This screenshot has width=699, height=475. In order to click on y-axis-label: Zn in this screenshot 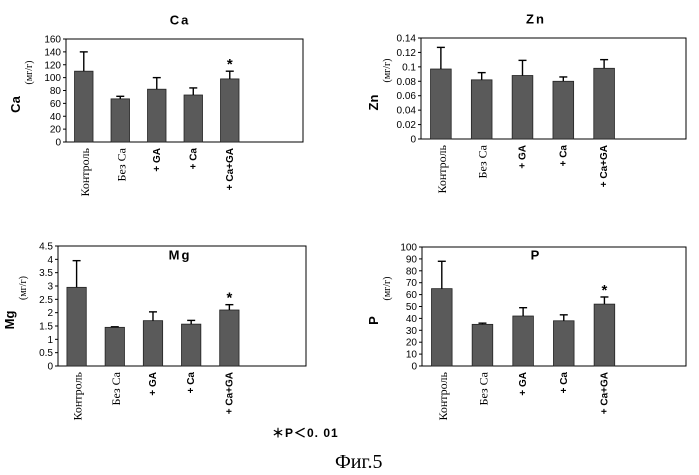, I will do `click(373, 103)`.